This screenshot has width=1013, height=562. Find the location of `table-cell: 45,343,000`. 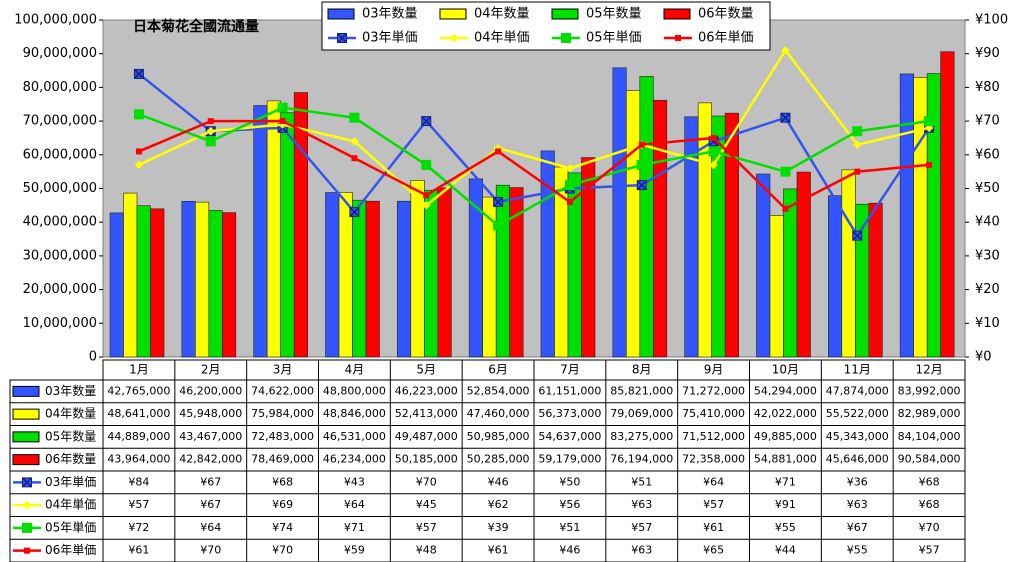

table-cell: 45,343,000 is located at coordinates (857, 436).